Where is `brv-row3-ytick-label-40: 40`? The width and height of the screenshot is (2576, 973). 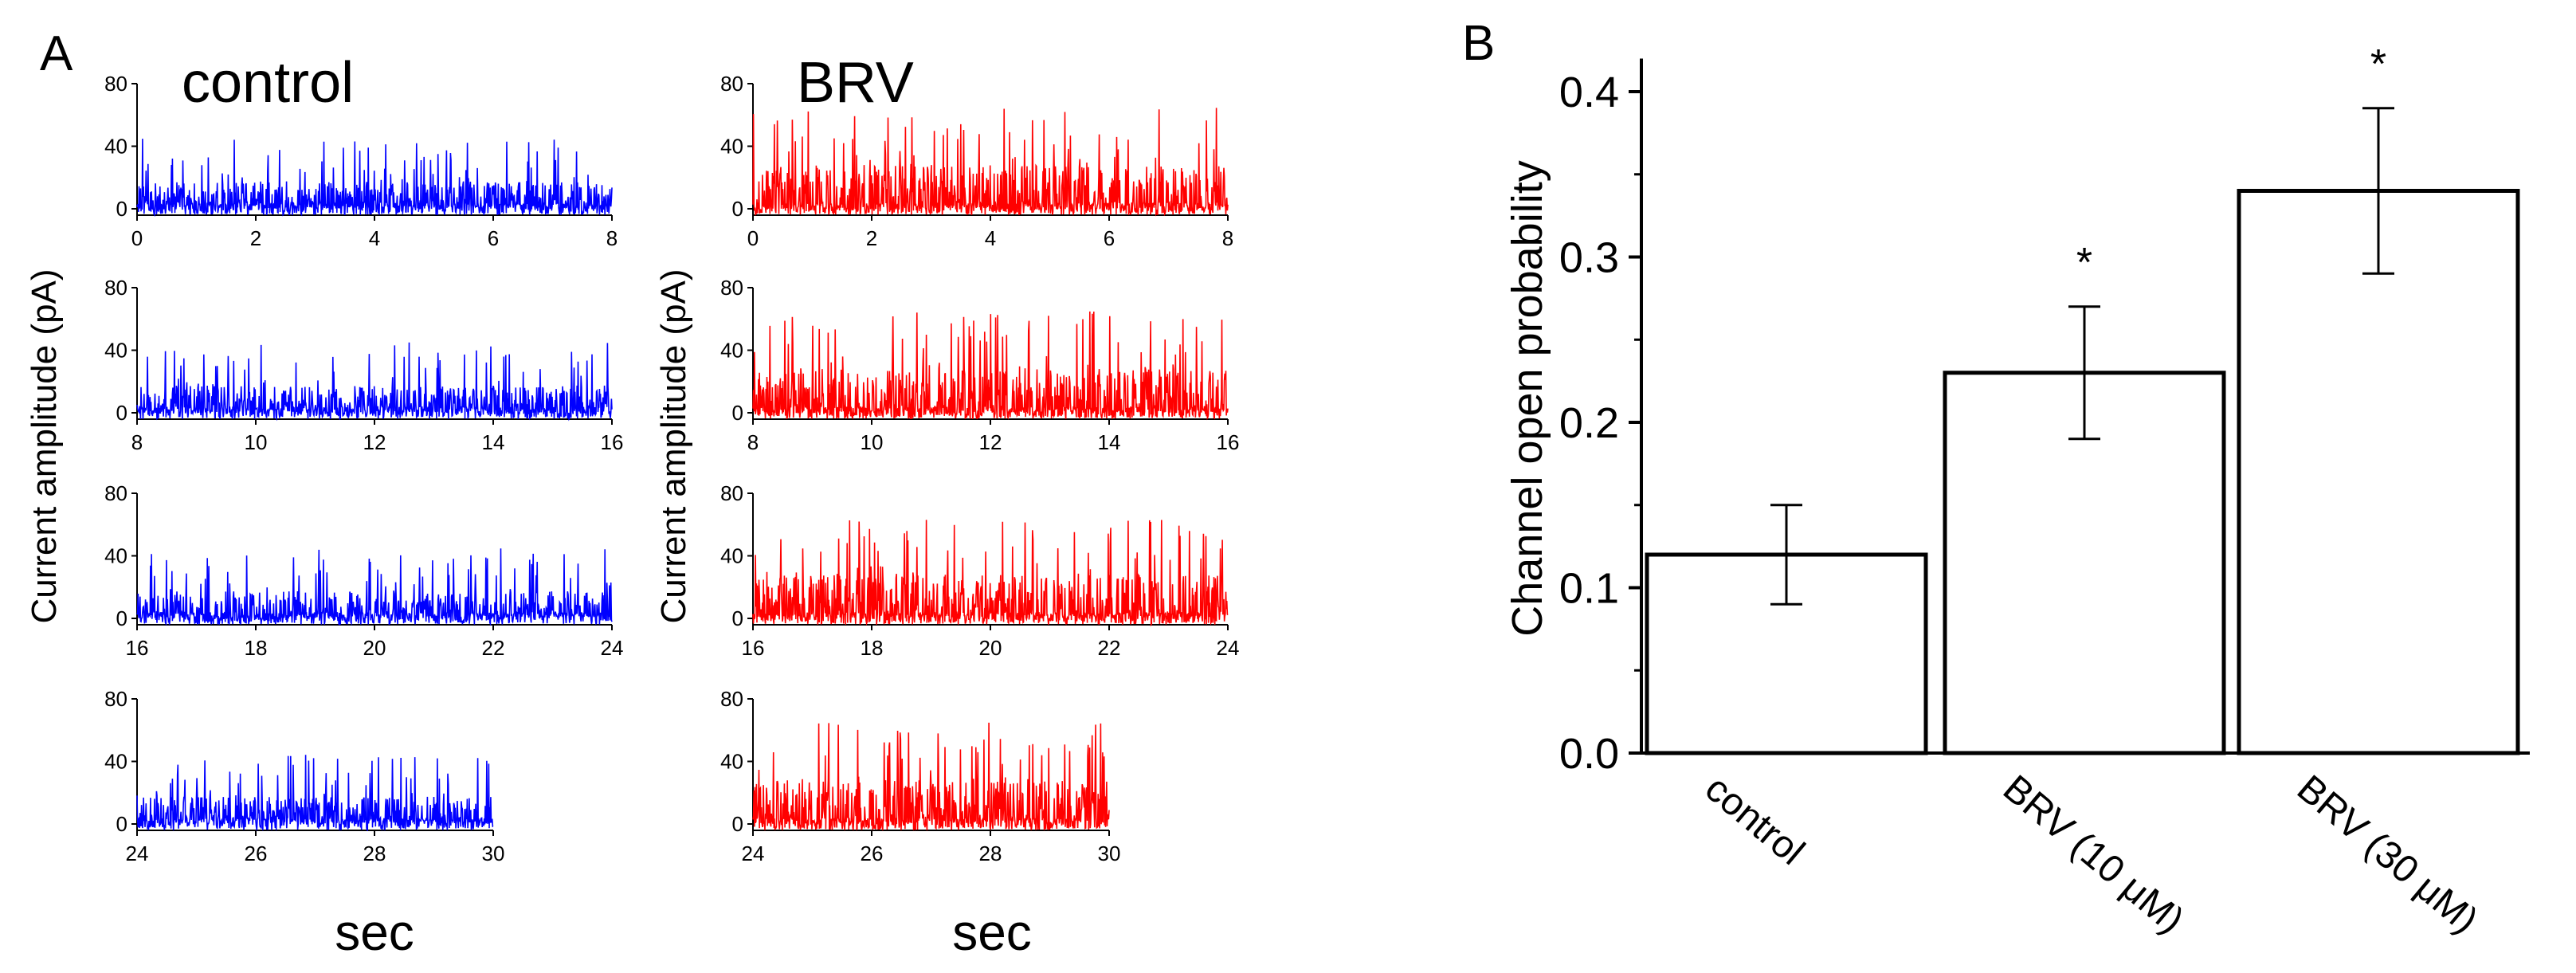
brv-row3-ytick-label-40: 40 is located at coordinates (731, 556).